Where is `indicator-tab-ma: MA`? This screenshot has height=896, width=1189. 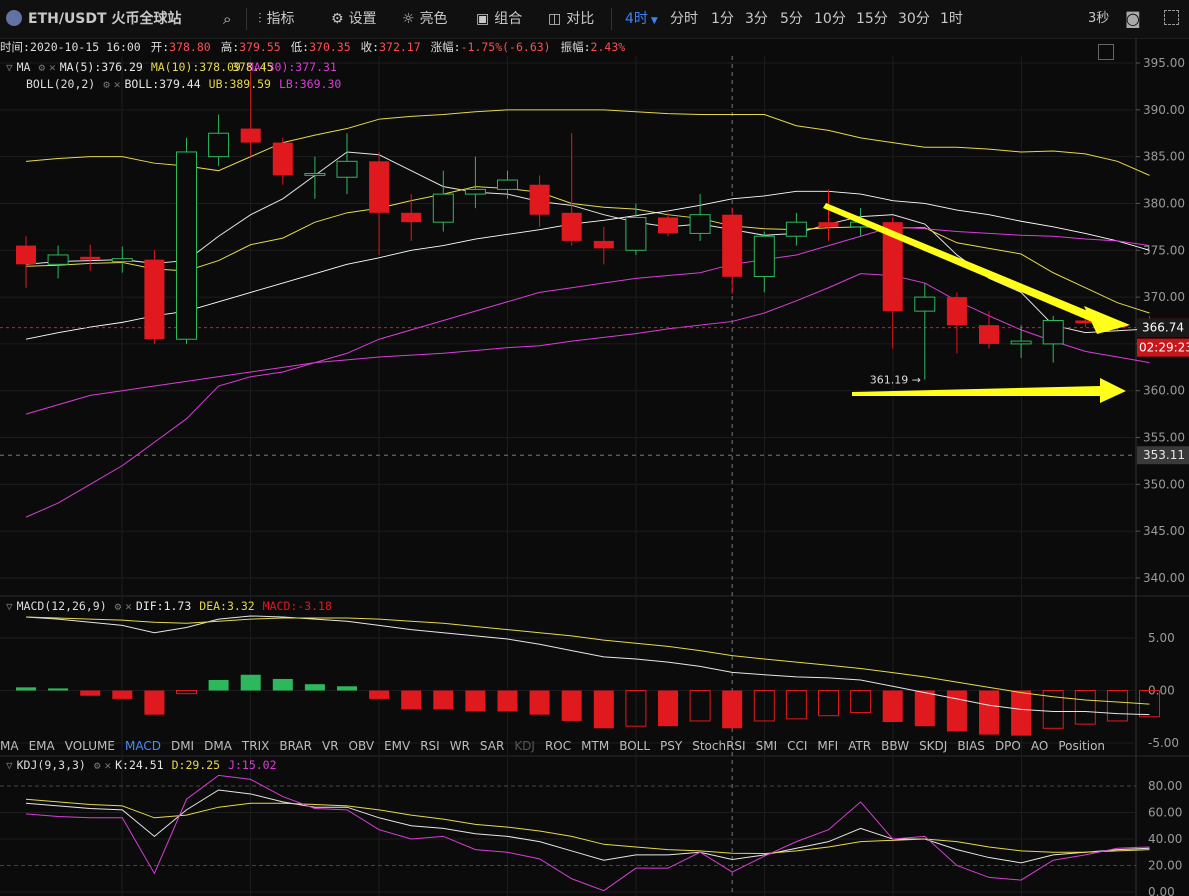 indicator-tab-ma: MA is located at coordinates (9, 746).